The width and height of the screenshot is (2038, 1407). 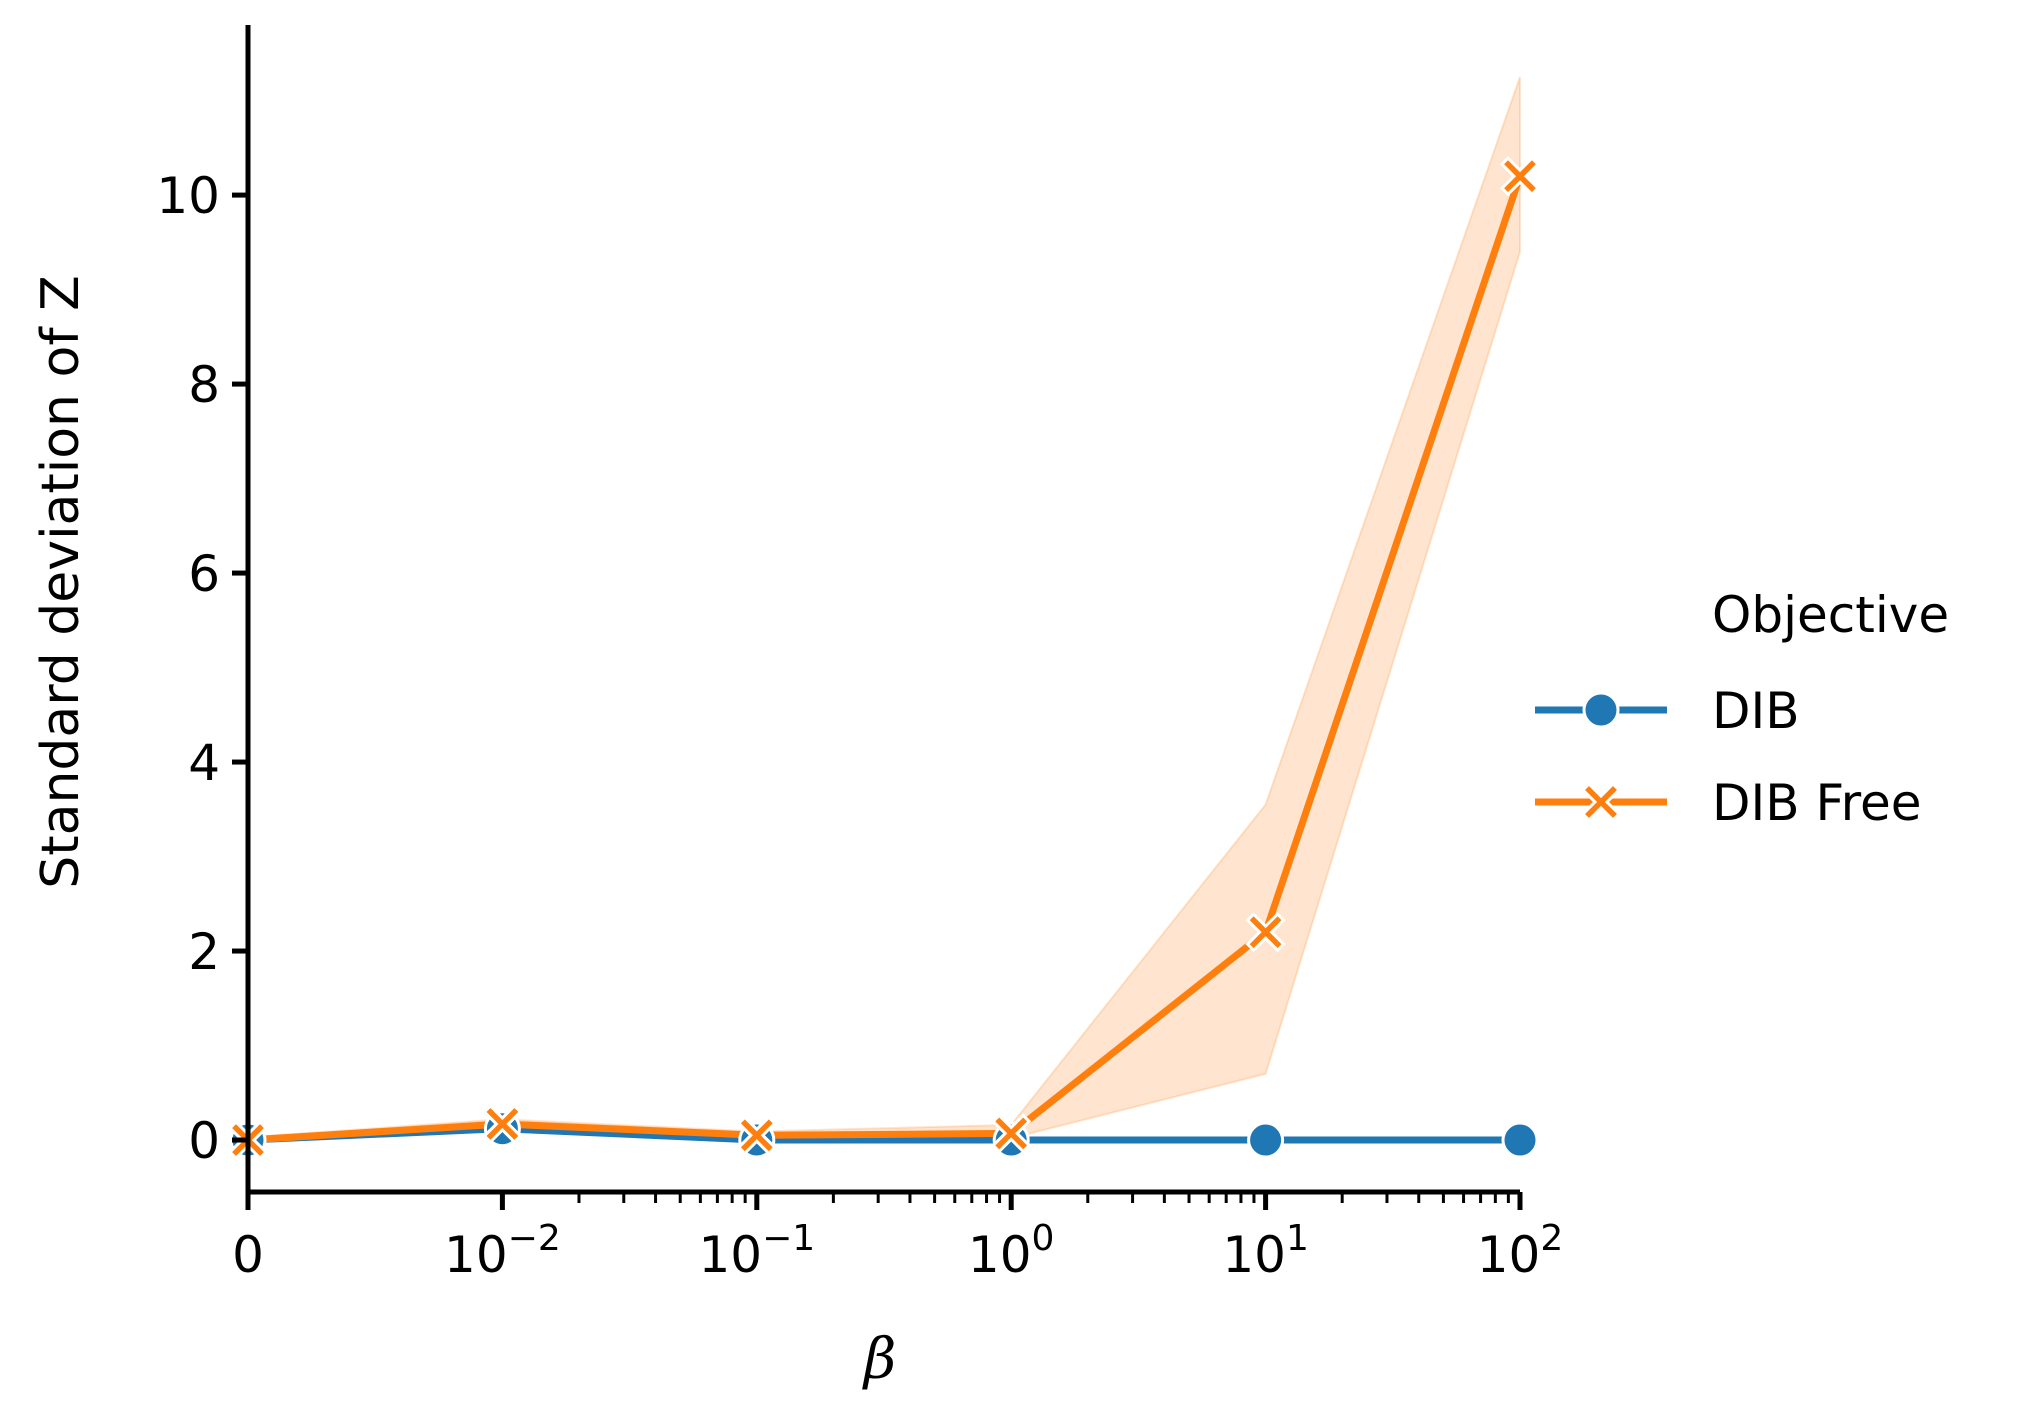 I want to click on y-tick-label-2: 4, so click(x=204, y=763).